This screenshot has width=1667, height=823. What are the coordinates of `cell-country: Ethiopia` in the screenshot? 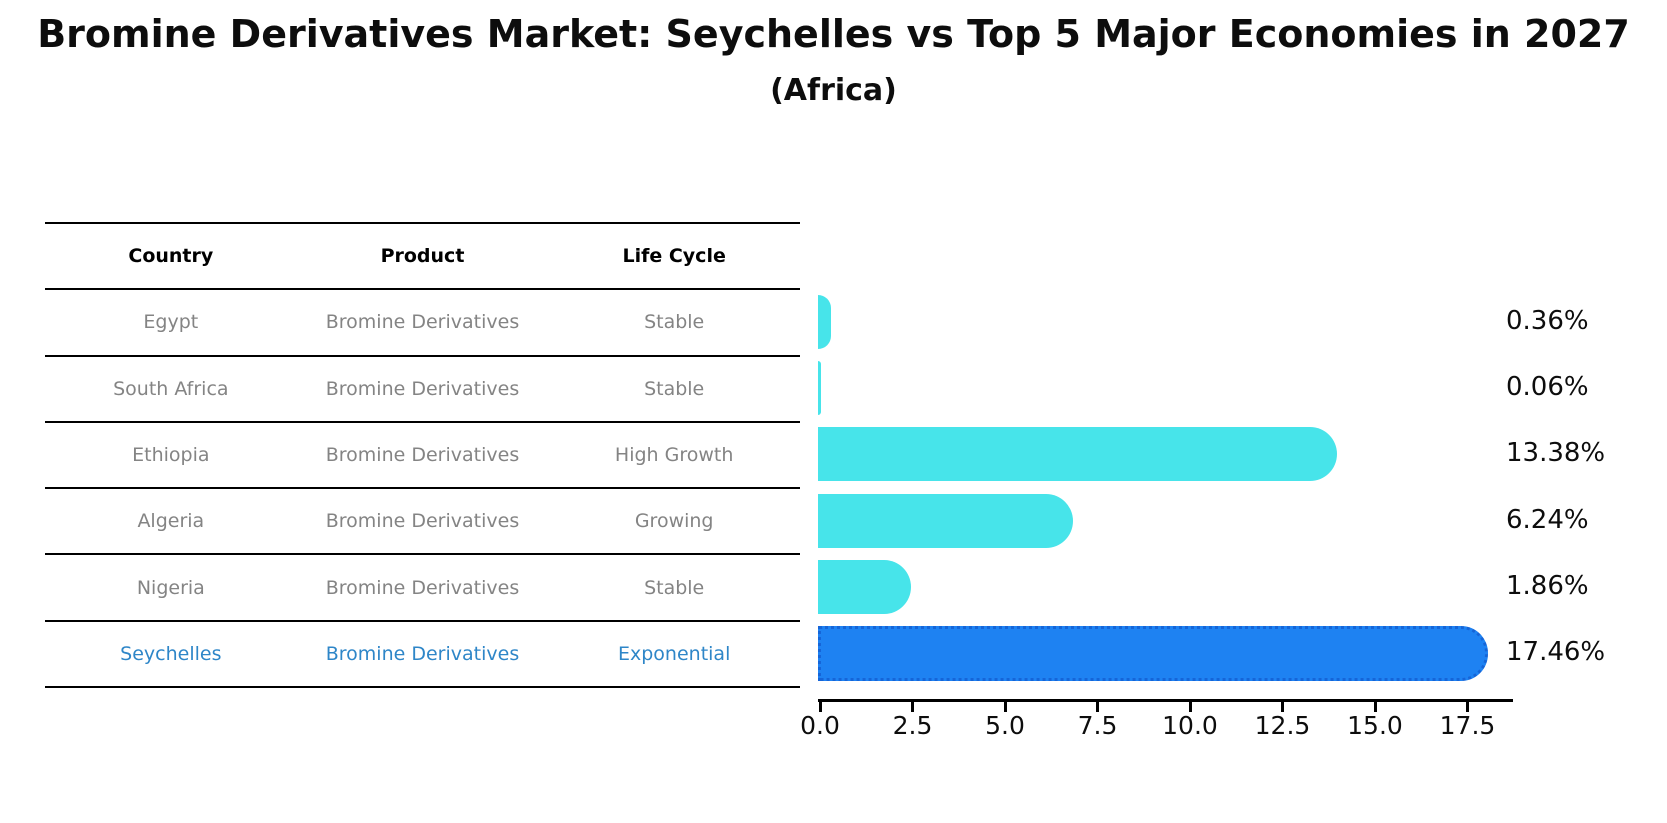 It's located at (171, 454).